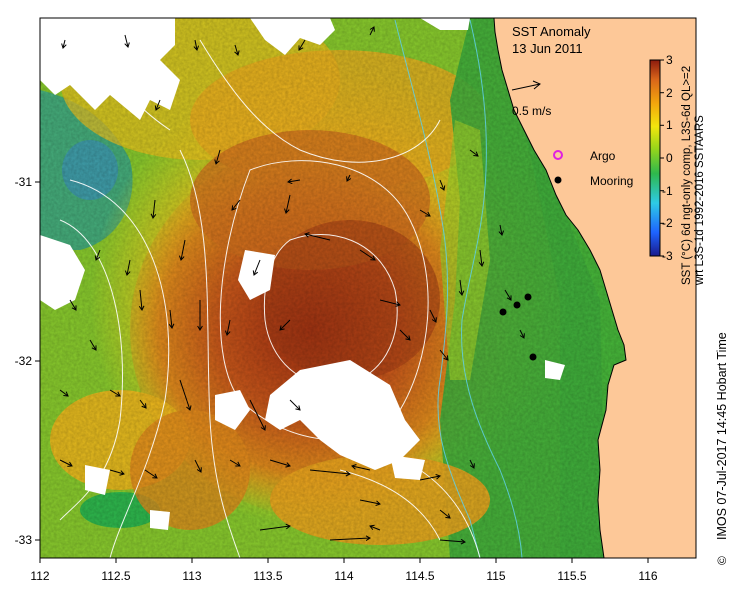 The height and width of the screenshot is (592, 739). Describe the element at coordinates (191, 576) in the screenshot. I see `x-tick-label: 113` at that location.